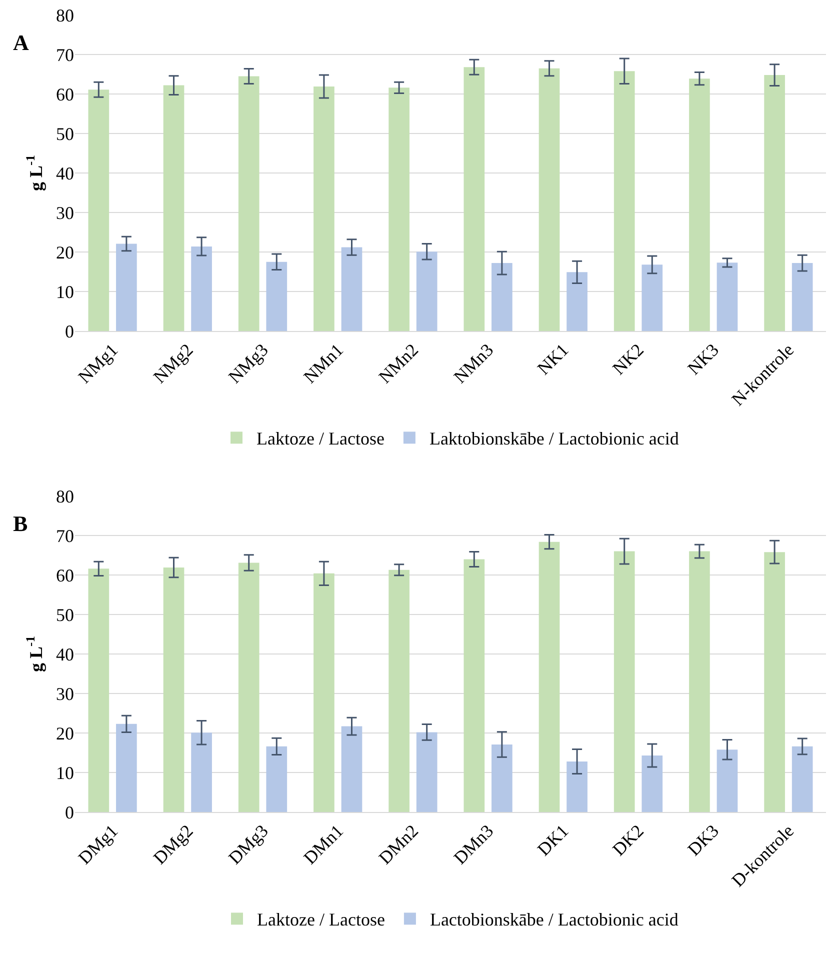 This screenshot has width=836, height=962. What do you see at coordinates (552, 840) in the screenshot?
I see `x-tick-label: DK1` at bounding box center [552, 840].